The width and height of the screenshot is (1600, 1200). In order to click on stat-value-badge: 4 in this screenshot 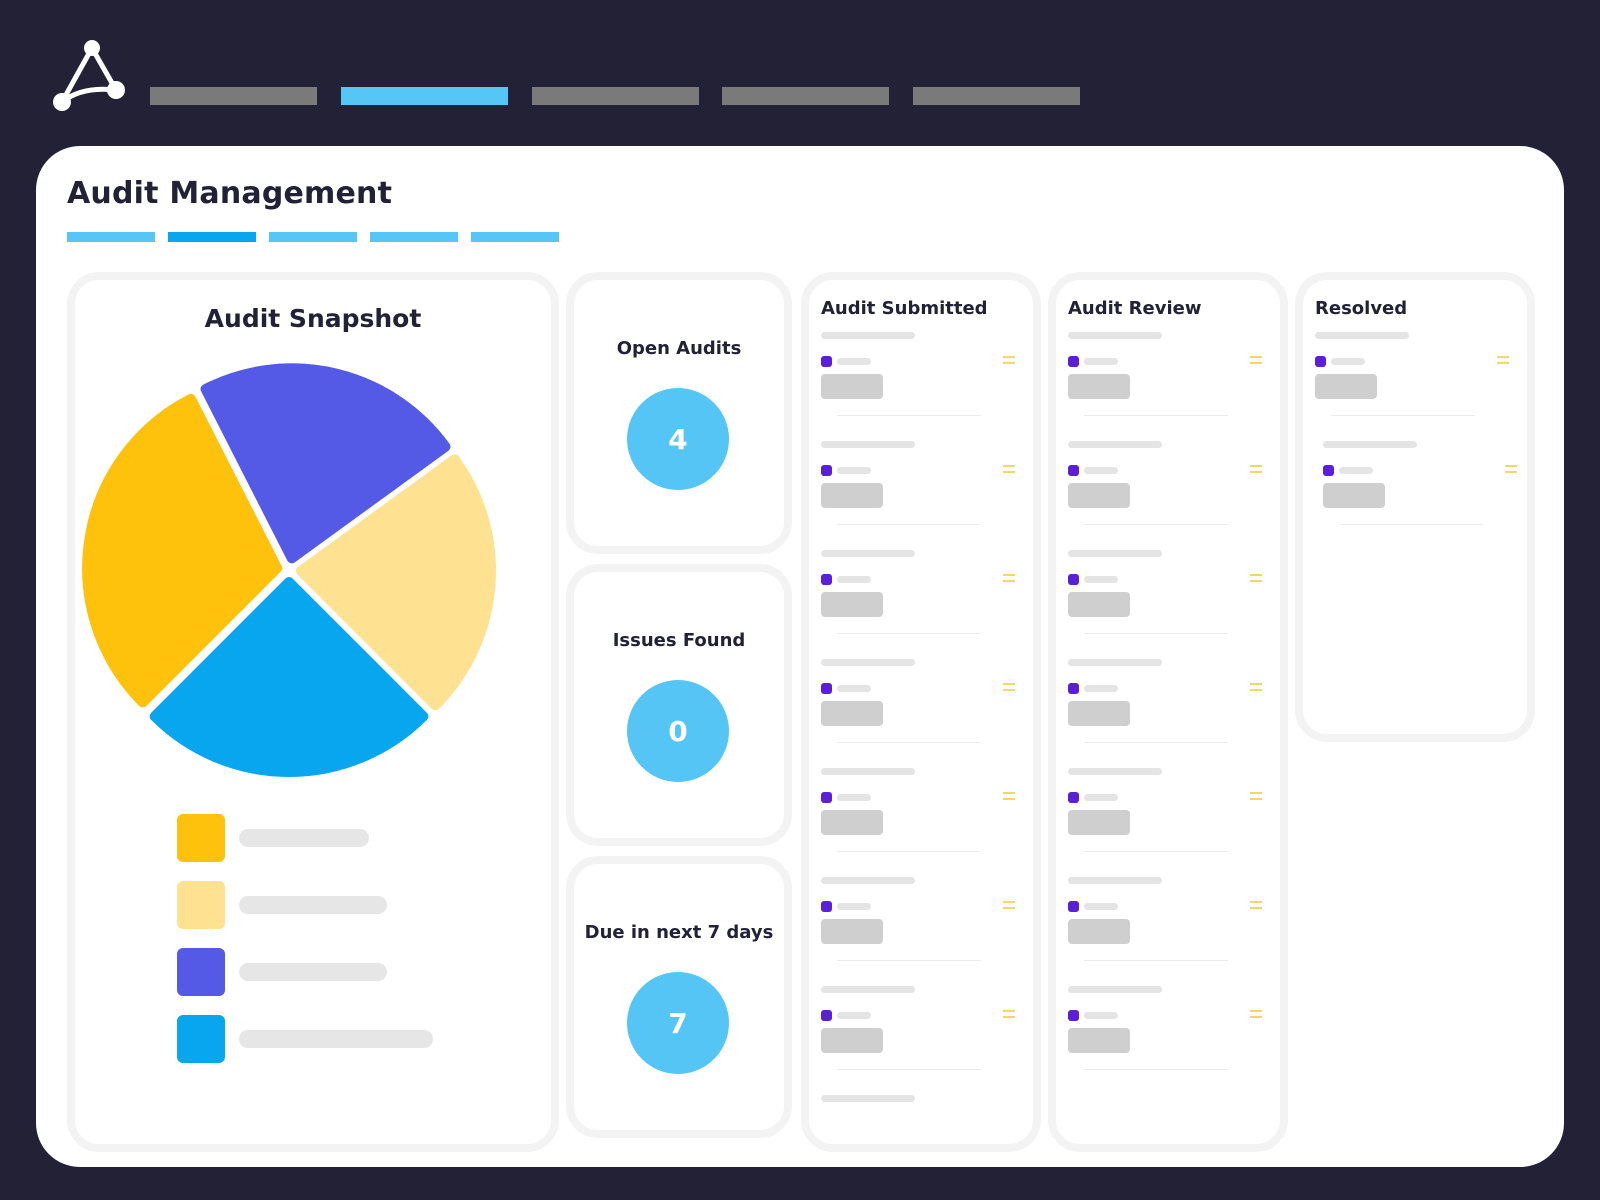, I will do `click(678, 439)`.